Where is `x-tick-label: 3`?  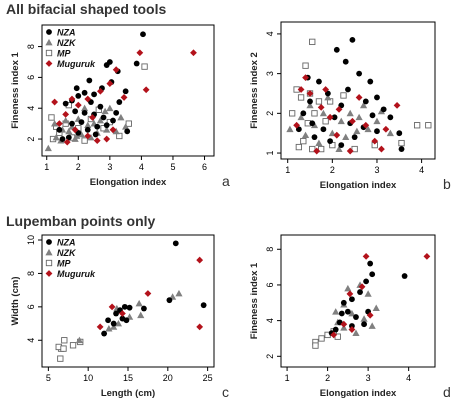 x-tick-label: 3 is located at coordinates (376, 170).